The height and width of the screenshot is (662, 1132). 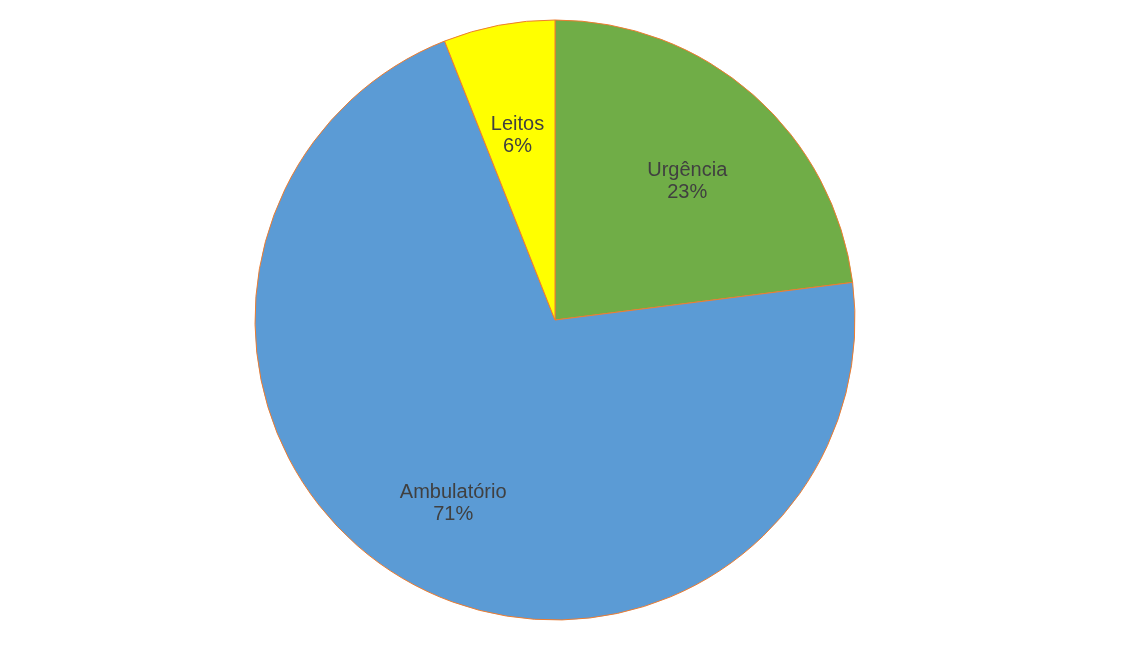 What do you see at coordinates (687, 190) in the screenshot?
I see `data-label: 23%` at bounding box center [687, 190].